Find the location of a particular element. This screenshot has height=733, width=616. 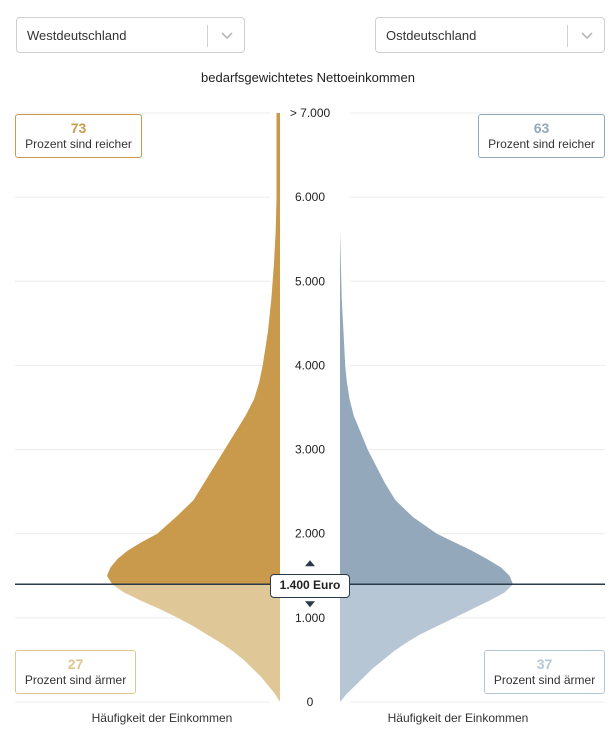

east-poorer-percent: 37 is located at coordinates (544, 664).